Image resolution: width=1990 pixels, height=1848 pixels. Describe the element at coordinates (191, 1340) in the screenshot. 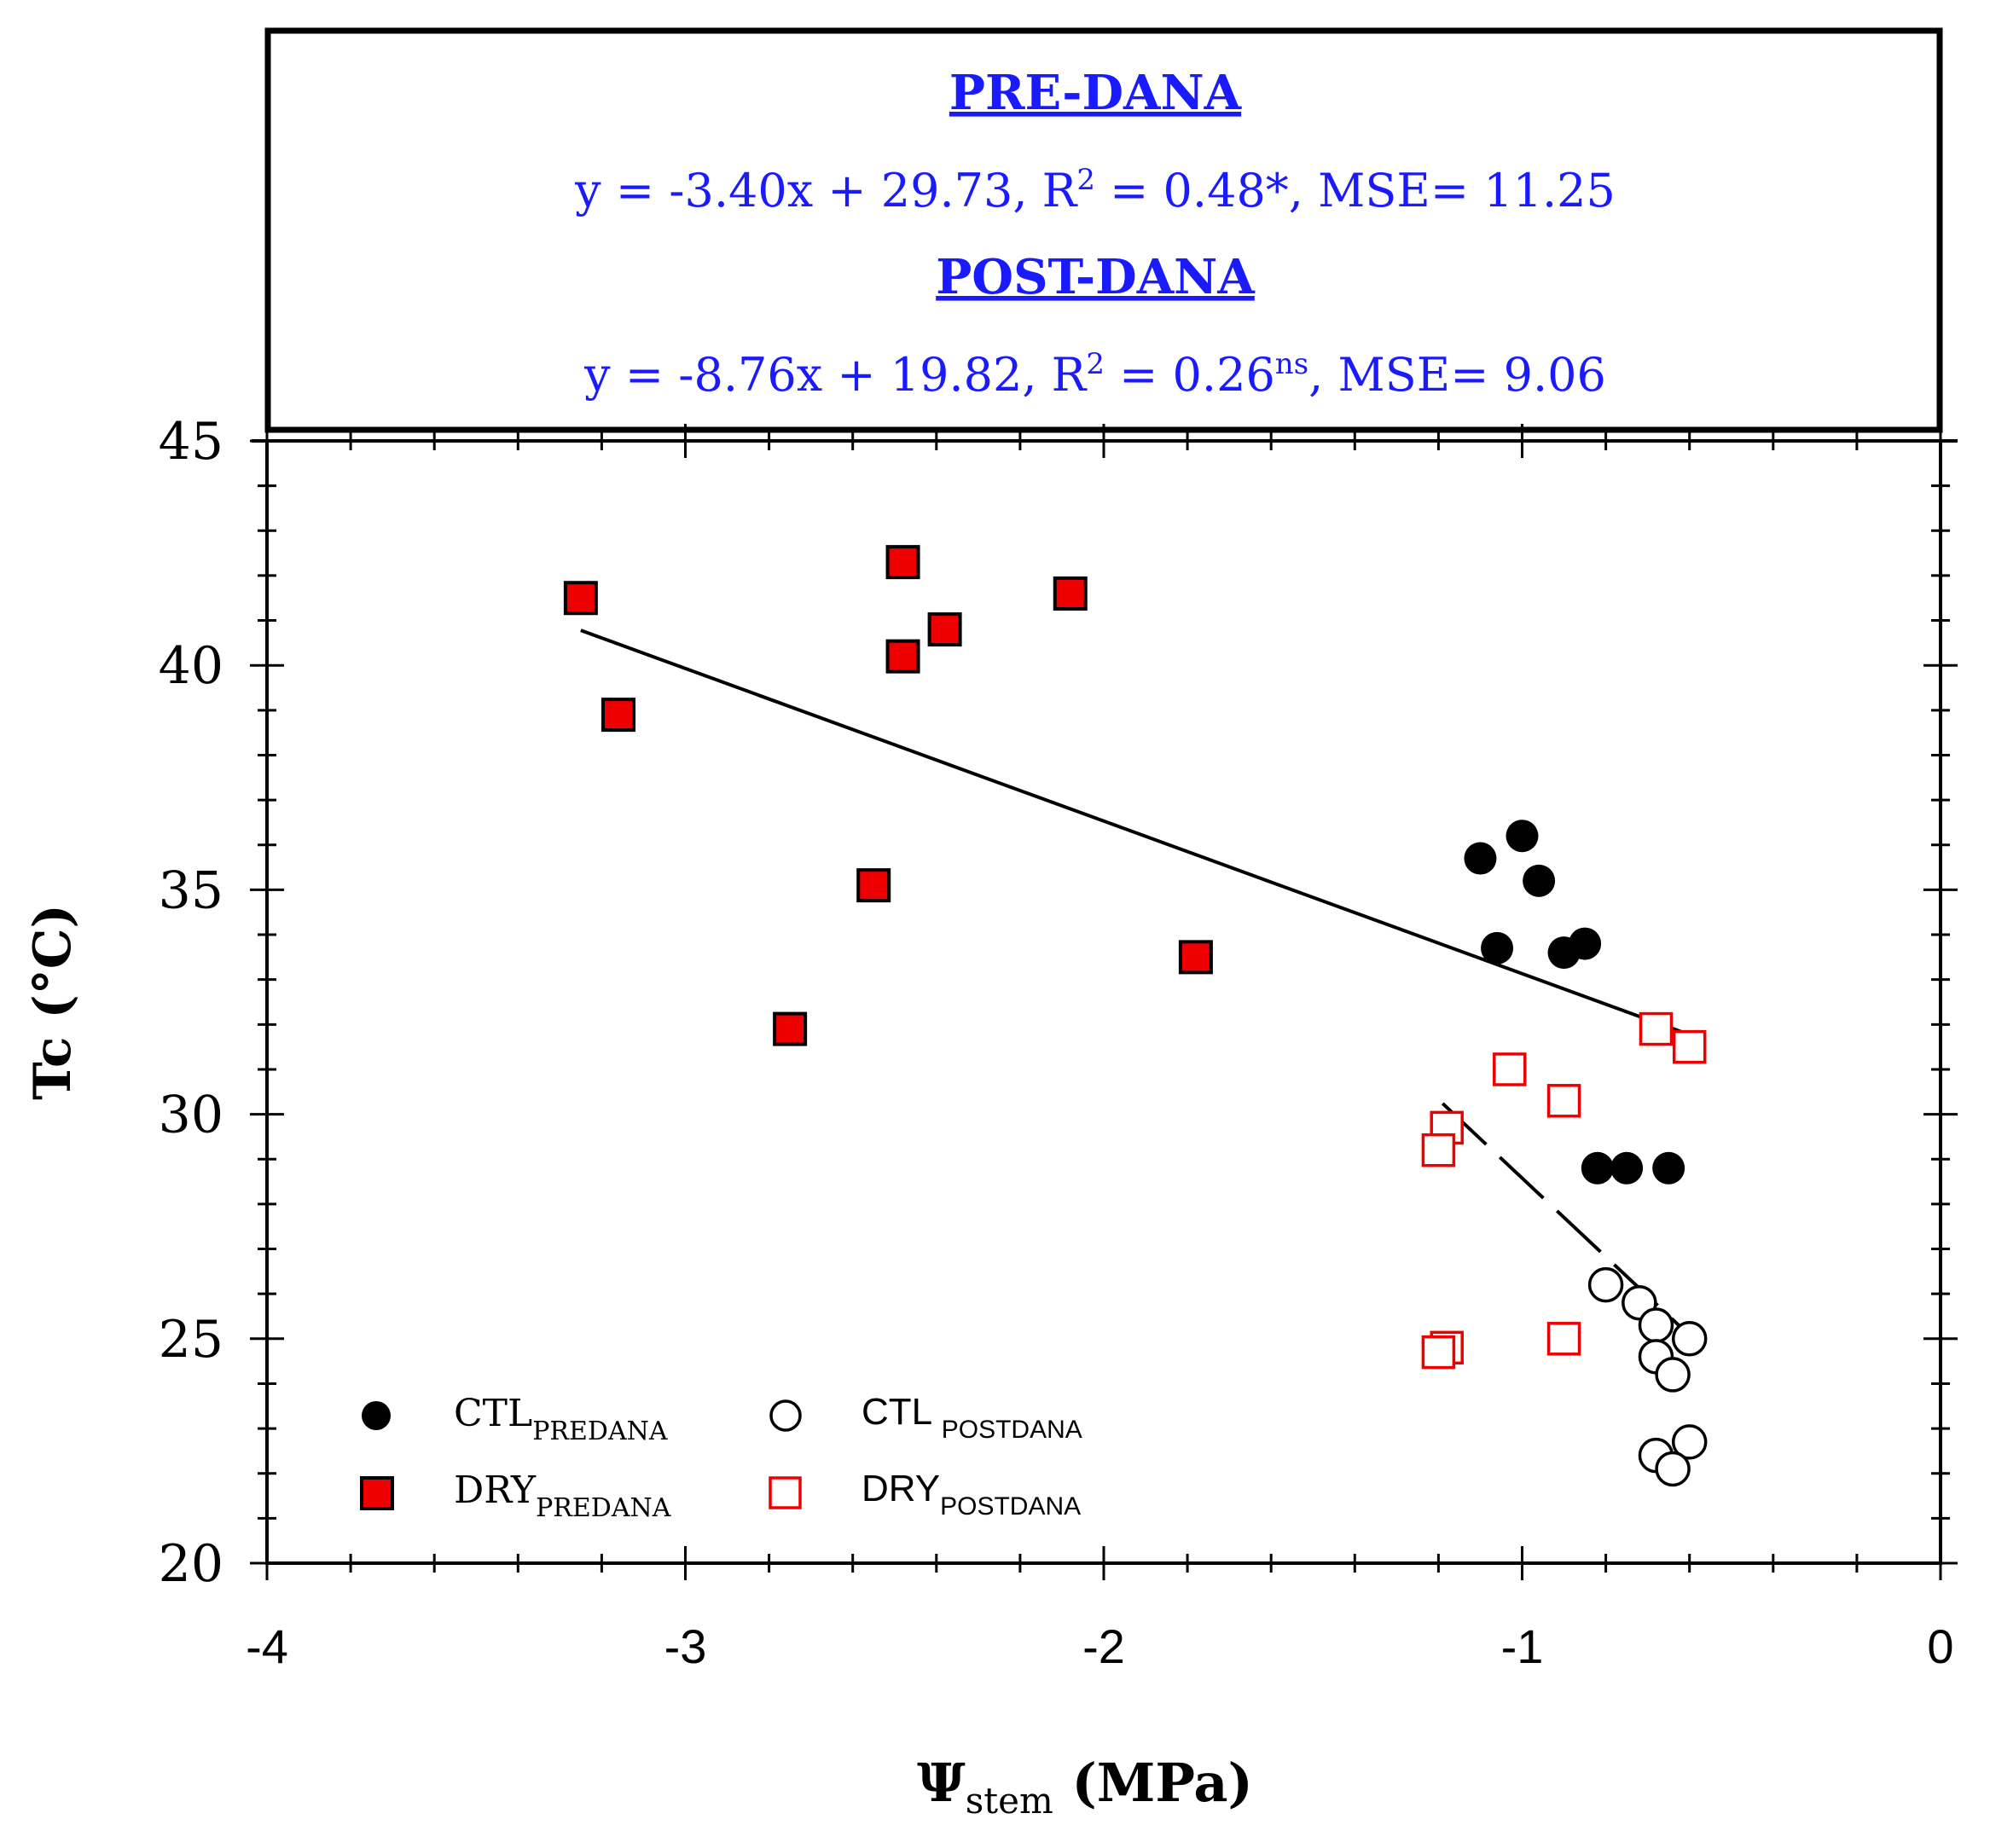

I see `y-tick-label: 25` at that location.